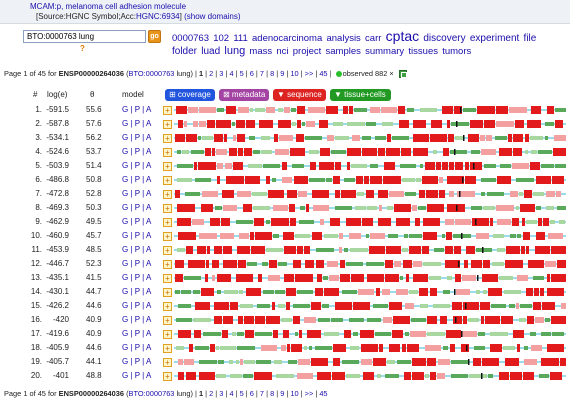 The image size is (570, 404). I want to click on tag-link: tumors, so click(457, 51).